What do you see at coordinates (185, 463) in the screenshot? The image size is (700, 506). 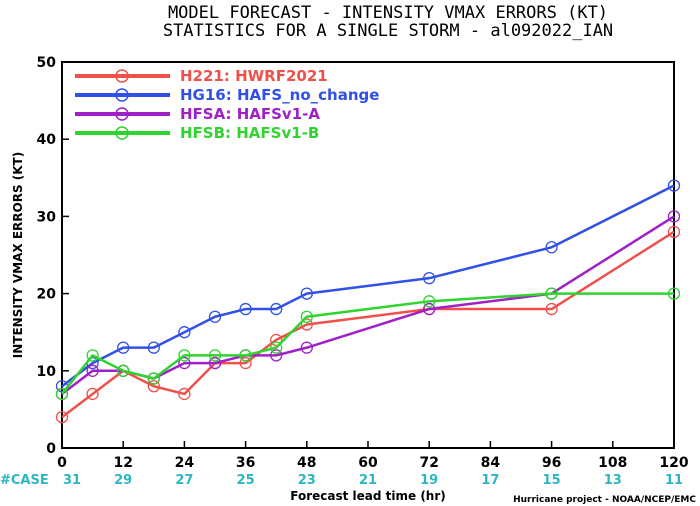 I see `x-tick-label: 24` at bounding box center [185, 463].